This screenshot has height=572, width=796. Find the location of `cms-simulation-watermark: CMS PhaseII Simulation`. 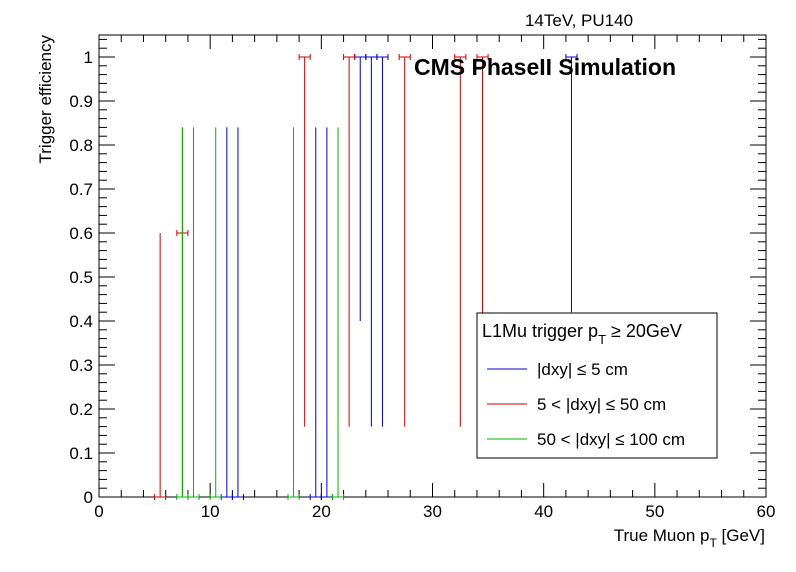

cms-simulation-watermark: CMS PhaseII Simulation is located at coordinates (545, 67).